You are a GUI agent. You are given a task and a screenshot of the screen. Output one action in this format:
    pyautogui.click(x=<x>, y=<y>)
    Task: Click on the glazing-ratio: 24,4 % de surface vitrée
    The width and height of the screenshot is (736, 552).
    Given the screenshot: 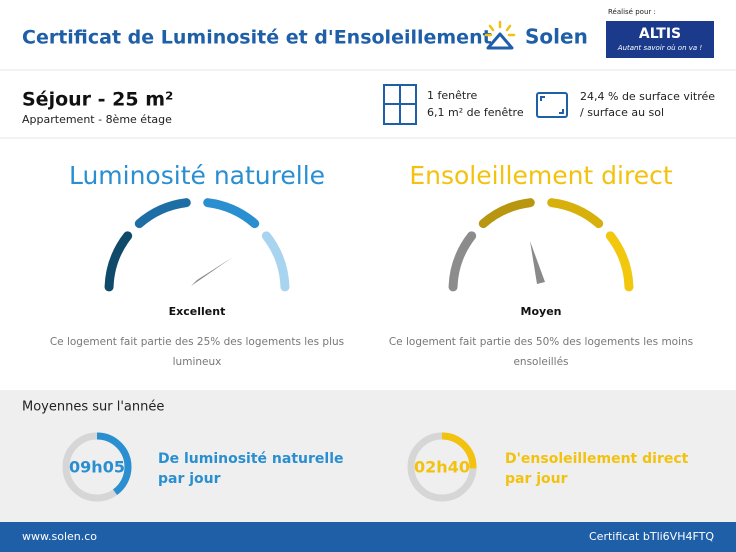 What is the action you would take?
    pyautogui.click(x=647, y=96)
    